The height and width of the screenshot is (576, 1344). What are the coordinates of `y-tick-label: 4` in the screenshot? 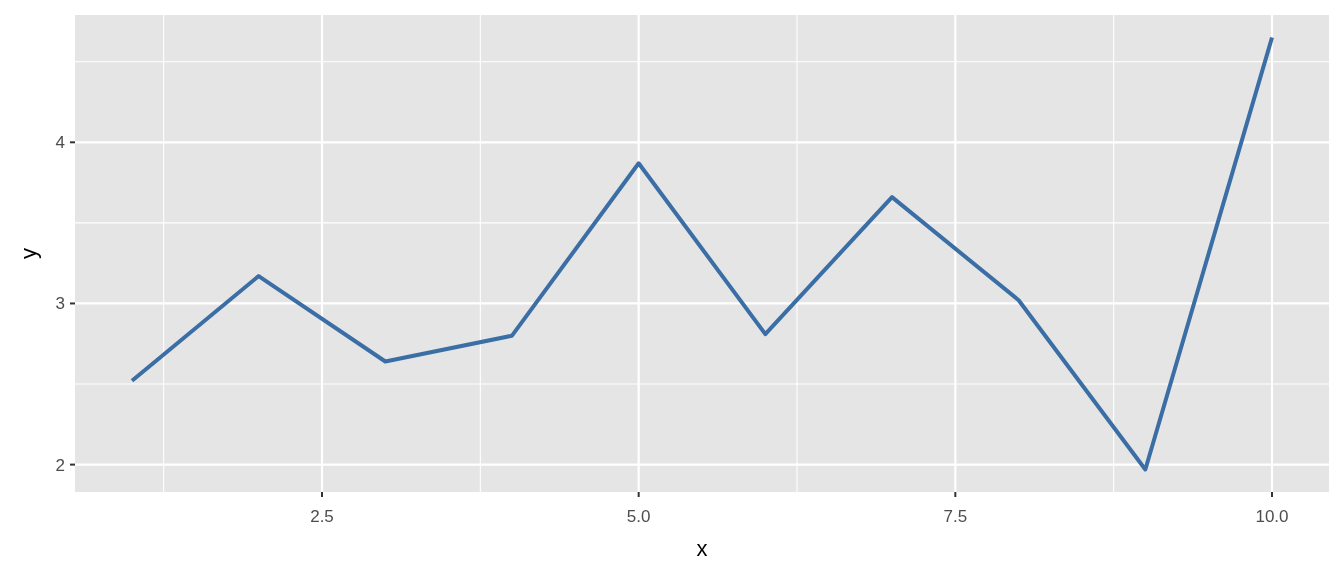 It's located at (60, 143).